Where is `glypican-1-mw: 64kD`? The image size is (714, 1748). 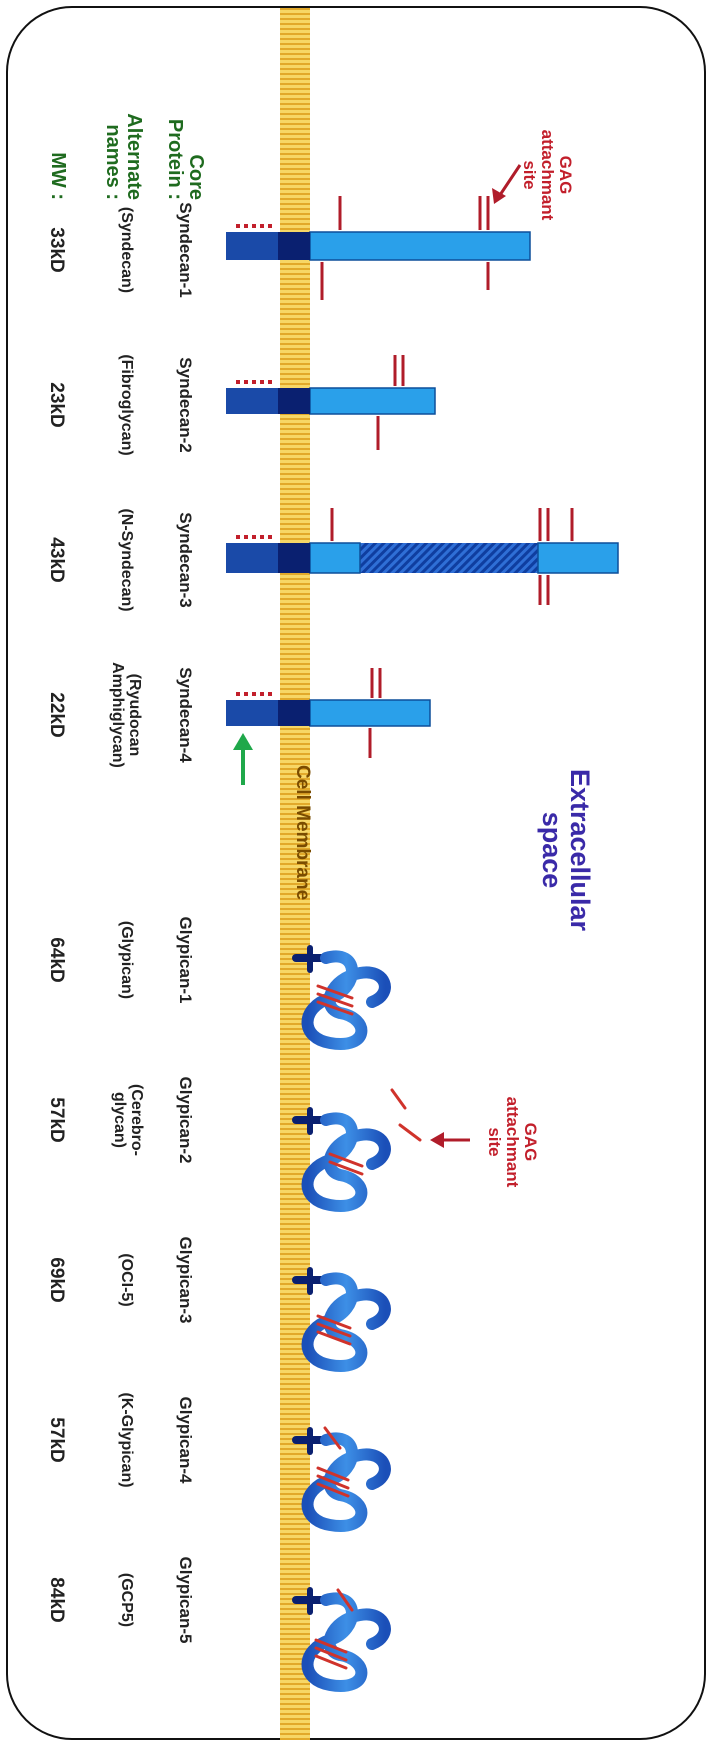 glypican-1-mw: 64kD is located at coordinates (56, 960).